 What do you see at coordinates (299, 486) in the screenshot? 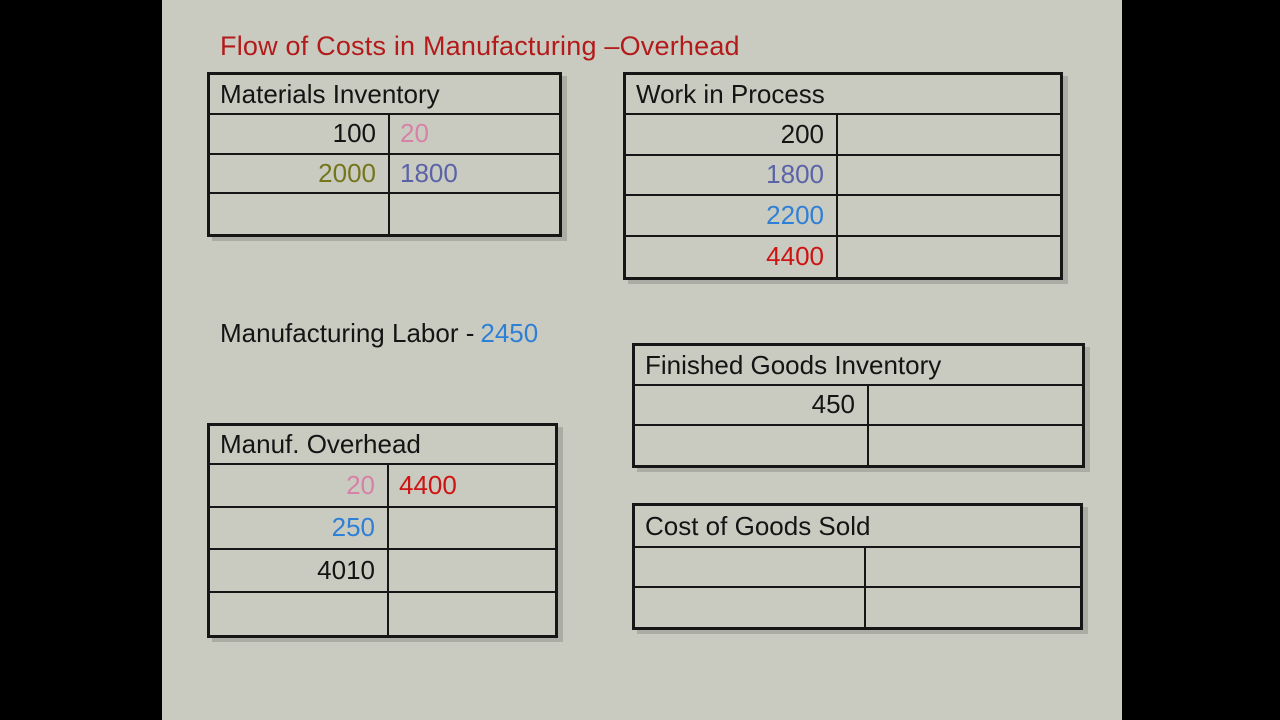
I see `debit-cell: 20` at bounding box center [299, 486].